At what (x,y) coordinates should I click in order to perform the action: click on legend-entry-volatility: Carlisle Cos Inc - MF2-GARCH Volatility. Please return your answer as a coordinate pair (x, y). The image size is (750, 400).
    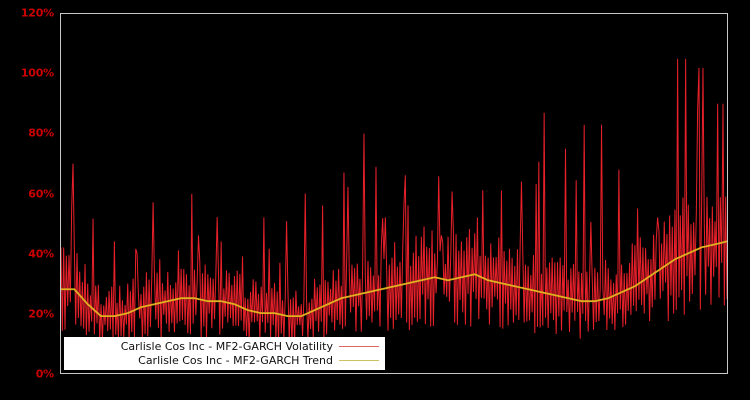
    Looking at the image, I should click on (221, 346).